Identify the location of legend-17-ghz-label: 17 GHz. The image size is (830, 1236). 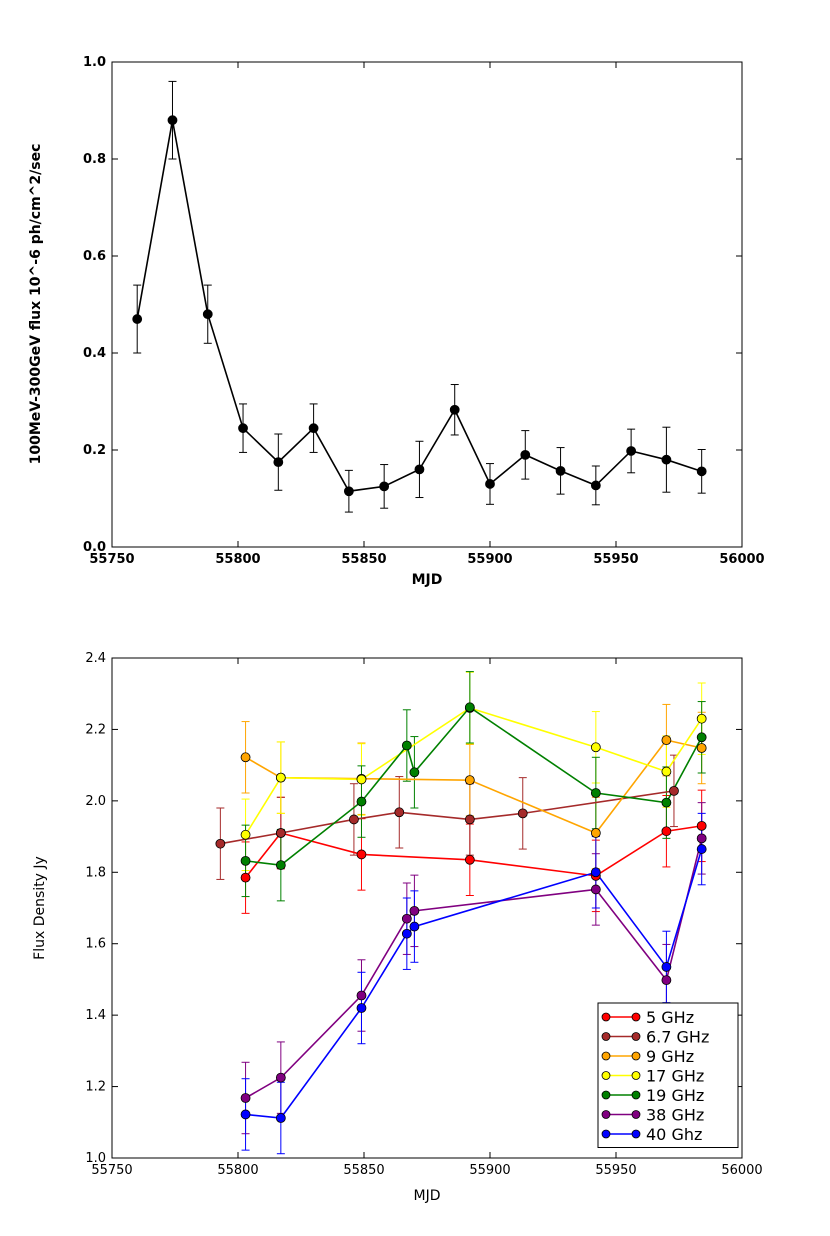
(675, 1076).